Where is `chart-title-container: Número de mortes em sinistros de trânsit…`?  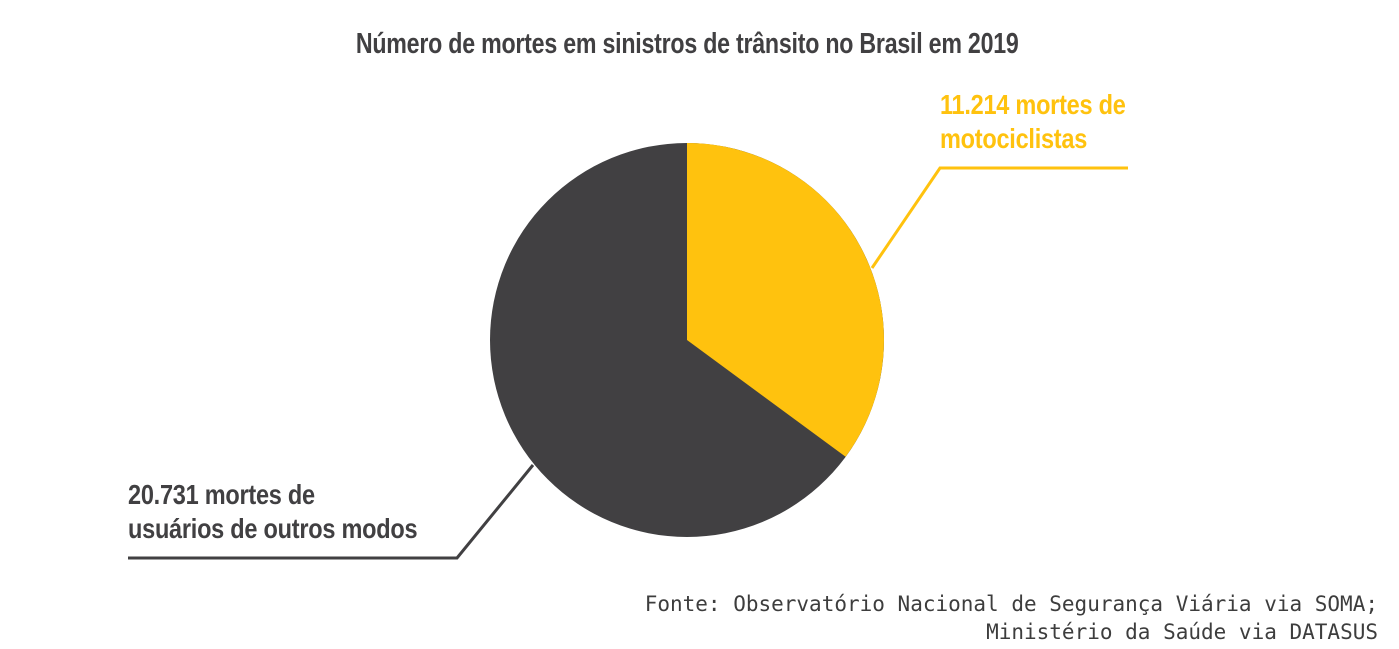 chart-title-container: Número de mortes em sinistros de trânsit… is located at coordinates (687, 44).